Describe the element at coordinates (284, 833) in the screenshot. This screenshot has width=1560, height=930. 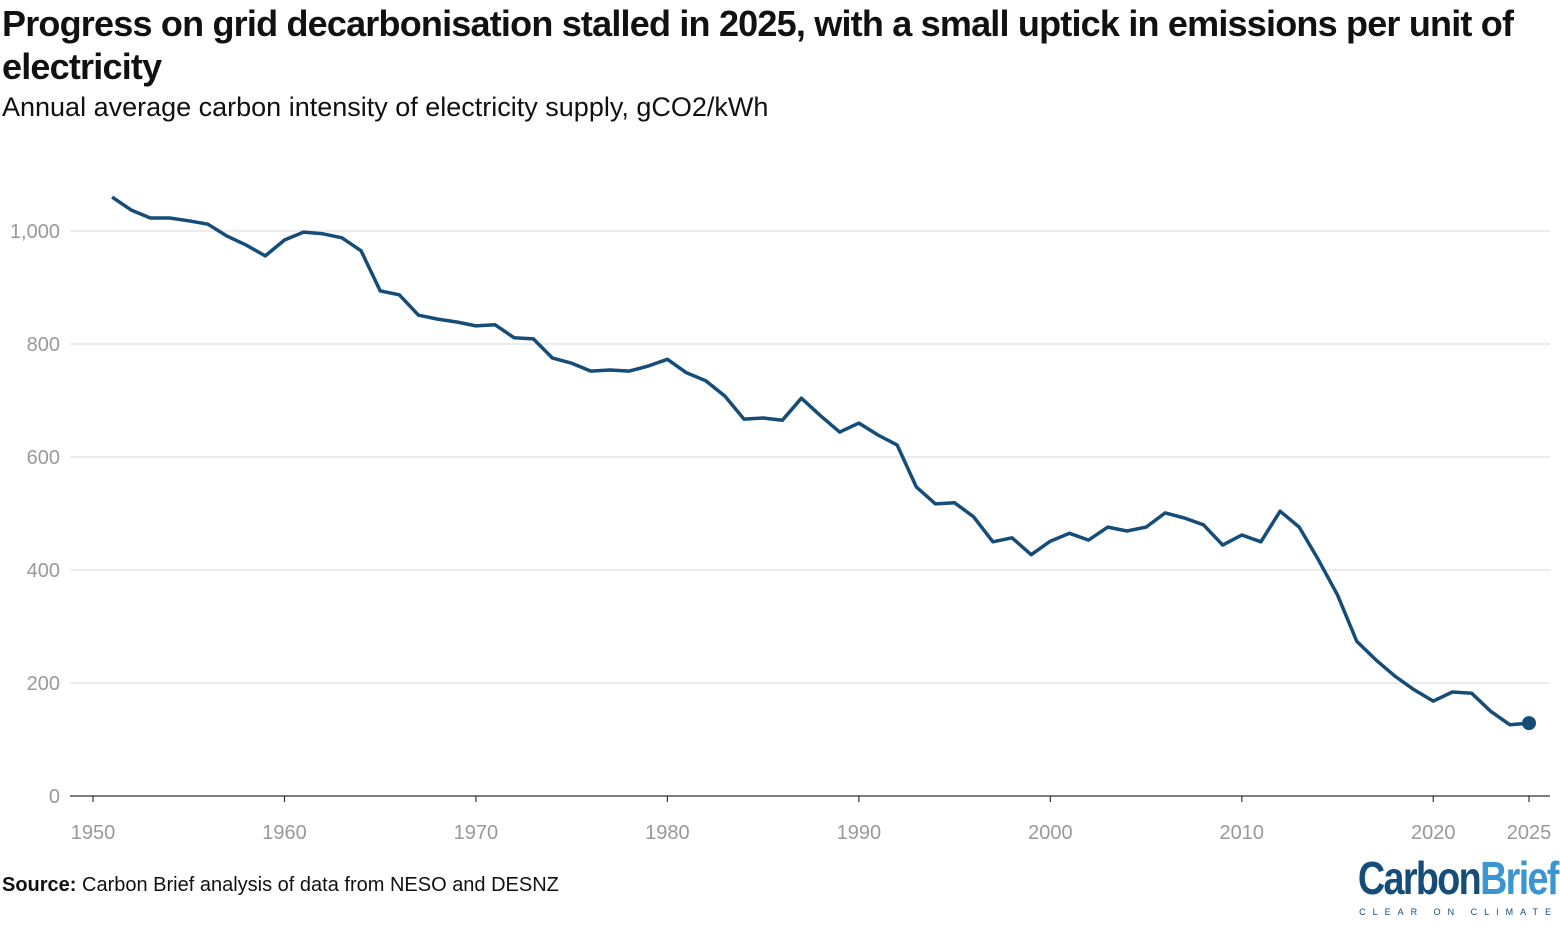
I see `x-tick-label: 1960` at that location.